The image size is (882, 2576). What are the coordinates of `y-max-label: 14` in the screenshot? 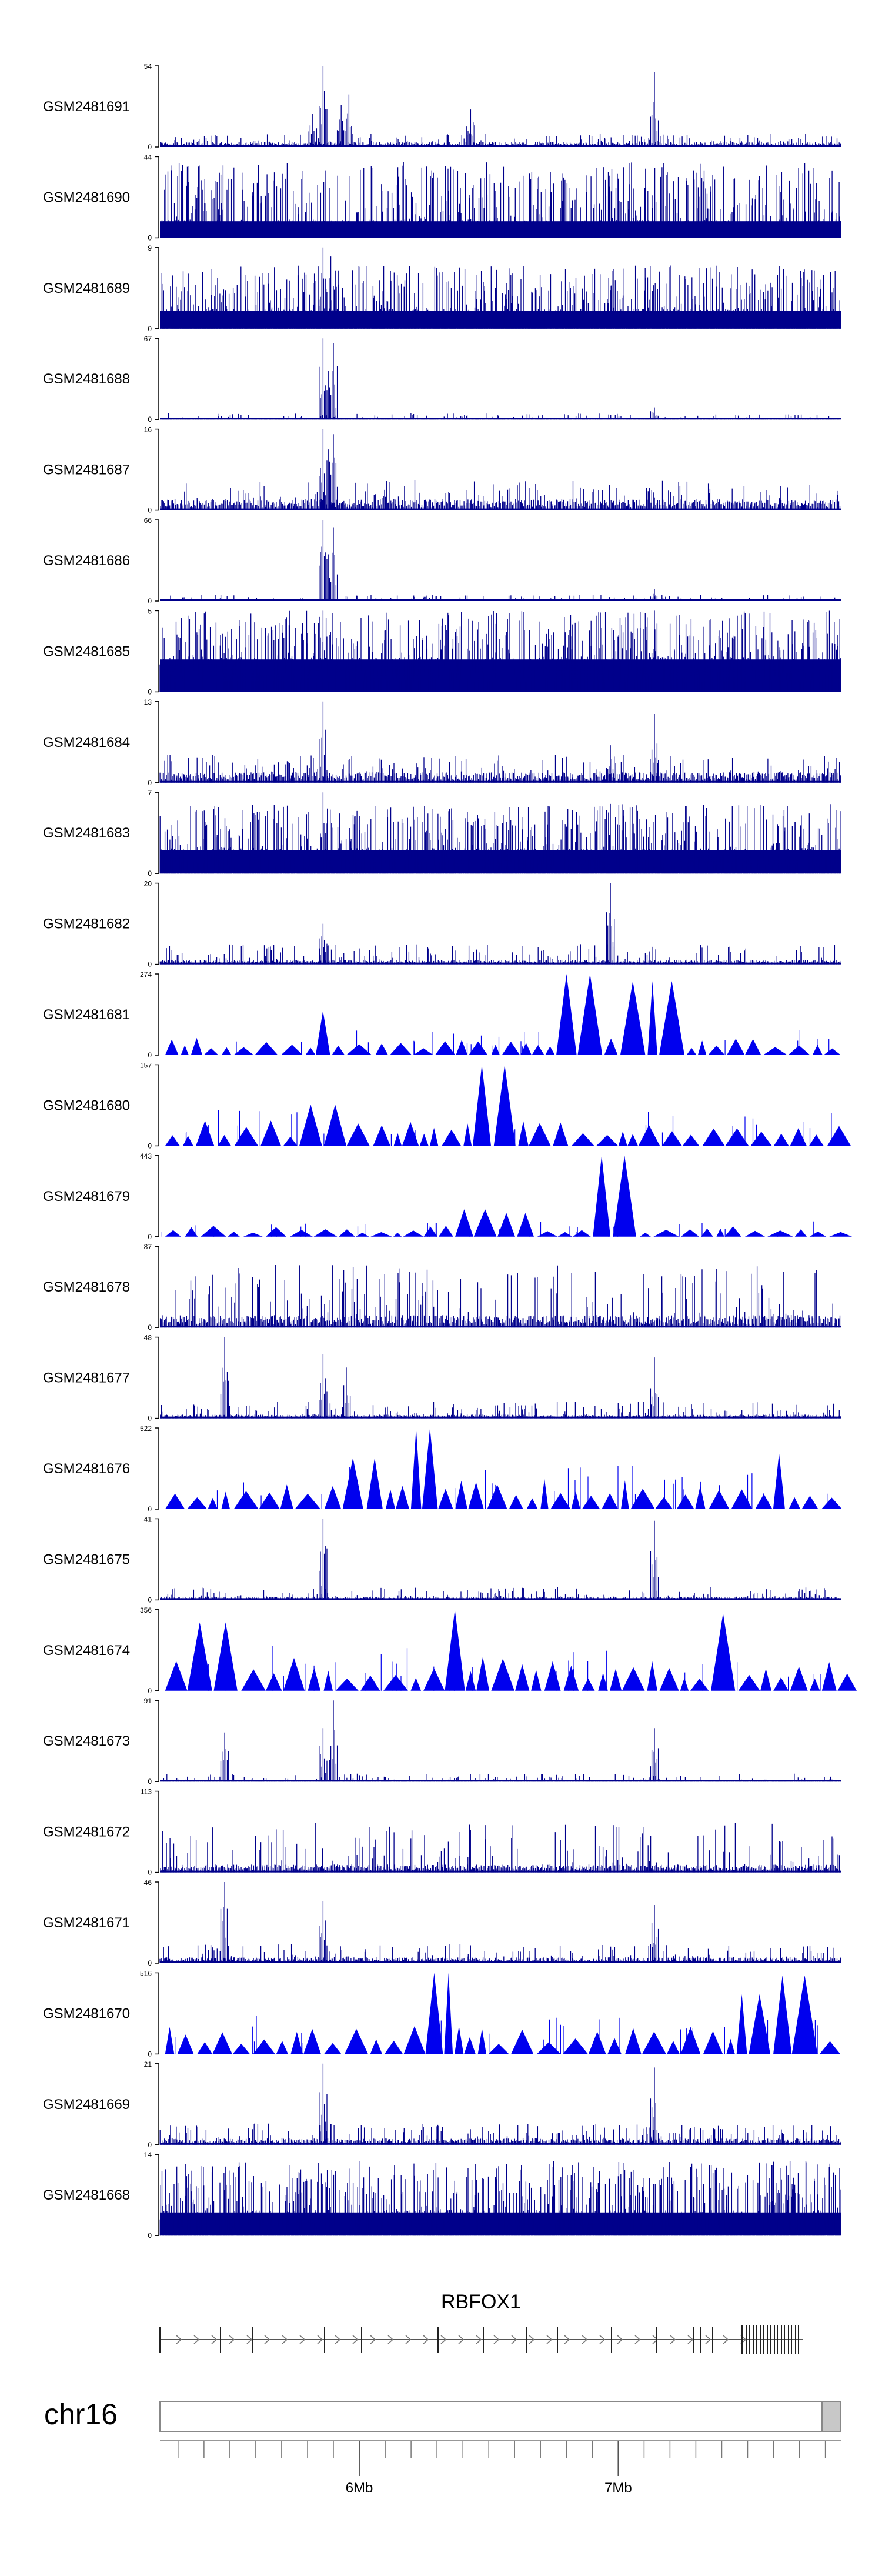 It's located at (148, 2155).